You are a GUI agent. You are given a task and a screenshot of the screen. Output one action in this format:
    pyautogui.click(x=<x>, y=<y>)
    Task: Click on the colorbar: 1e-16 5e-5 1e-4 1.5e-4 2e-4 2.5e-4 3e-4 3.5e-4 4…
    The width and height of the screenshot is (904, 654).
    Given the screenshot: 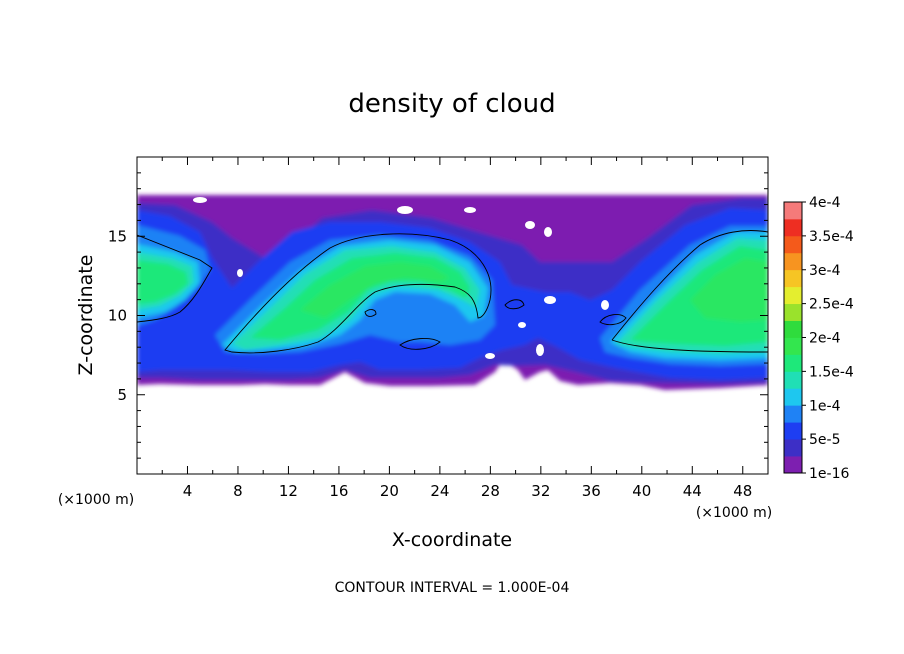 What is the action you would take?
    pyautogui.click(x=818, y=338)
    